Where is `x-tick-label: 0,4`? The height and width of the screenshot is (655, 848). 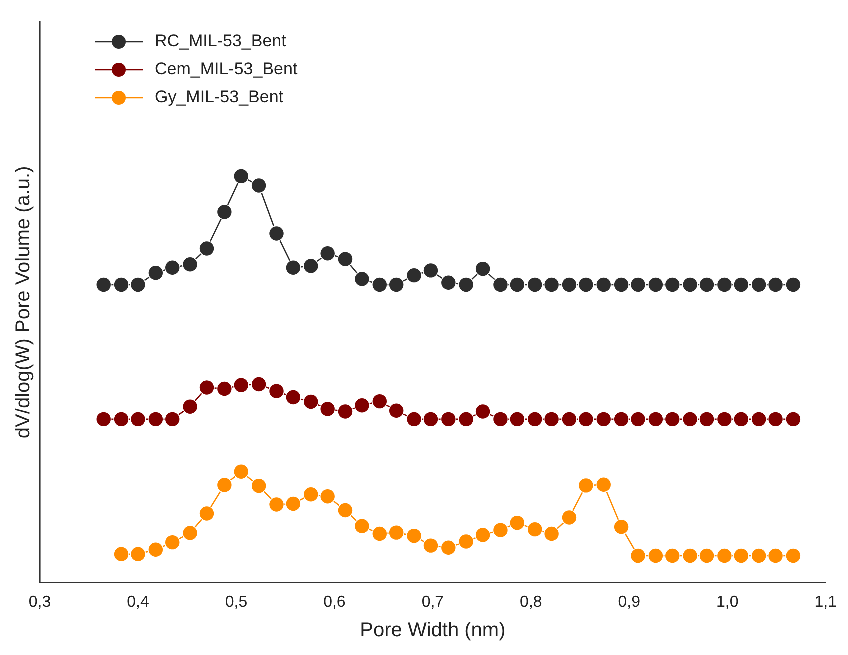 x-tick-label: 0,4 is located at coordinates (138, 602).